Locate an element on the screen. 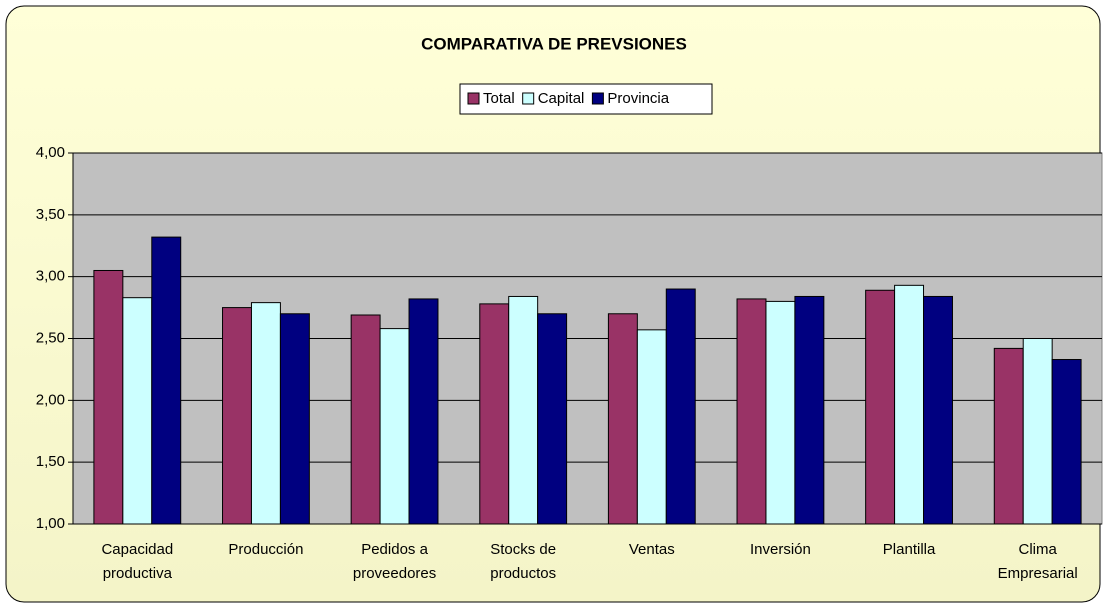 The image size is (1108, 608). x-tick-label: Clima Empresarial is located at coordinates (1038, 561).